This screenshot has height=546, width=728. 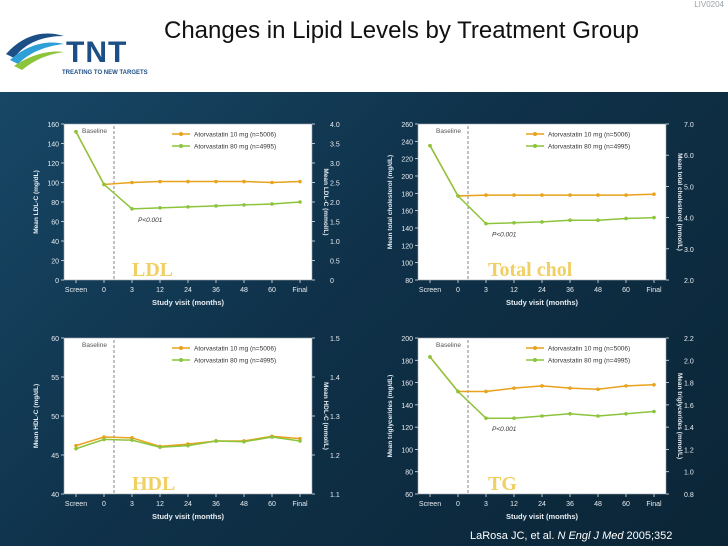 I want to click on y-tick-label: 140, so click(x=53, y=145).